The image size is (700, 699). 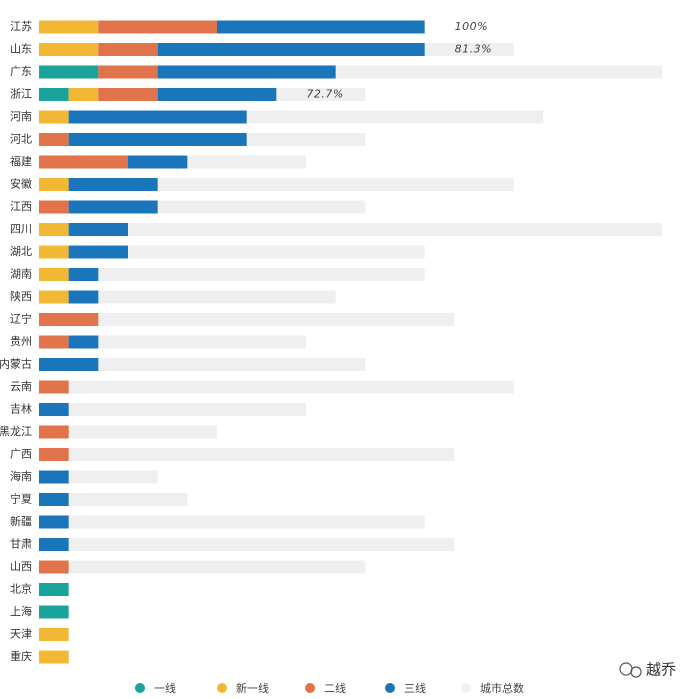 What do you see at coordinates (21, 296) in the screenshot?
I see `y-tick-label: 陕西` at bounding box center [21, 296].